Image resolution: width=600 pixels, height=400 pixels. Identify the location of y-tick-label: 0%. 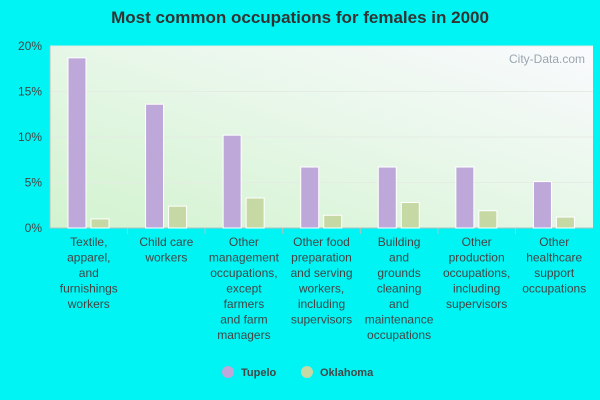
(34, 228).